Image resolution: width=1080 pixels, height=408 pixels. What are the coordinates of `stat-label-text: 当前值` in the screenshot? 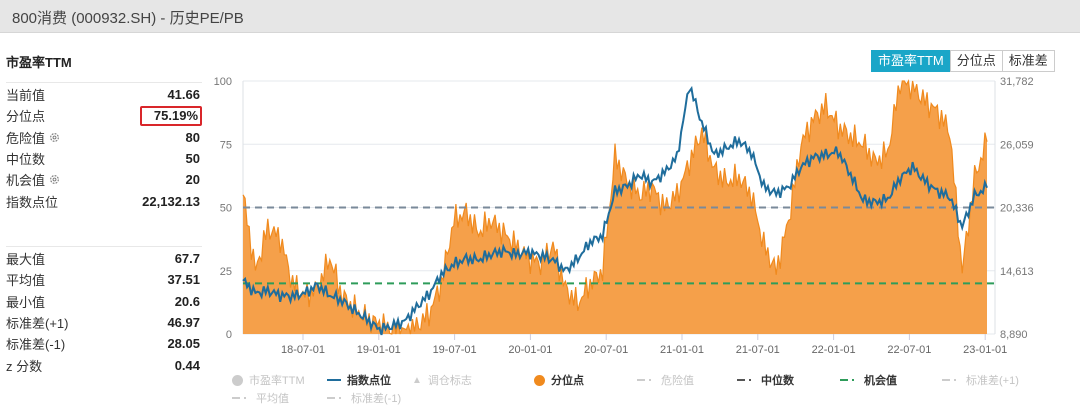 It's located at (26, 96).